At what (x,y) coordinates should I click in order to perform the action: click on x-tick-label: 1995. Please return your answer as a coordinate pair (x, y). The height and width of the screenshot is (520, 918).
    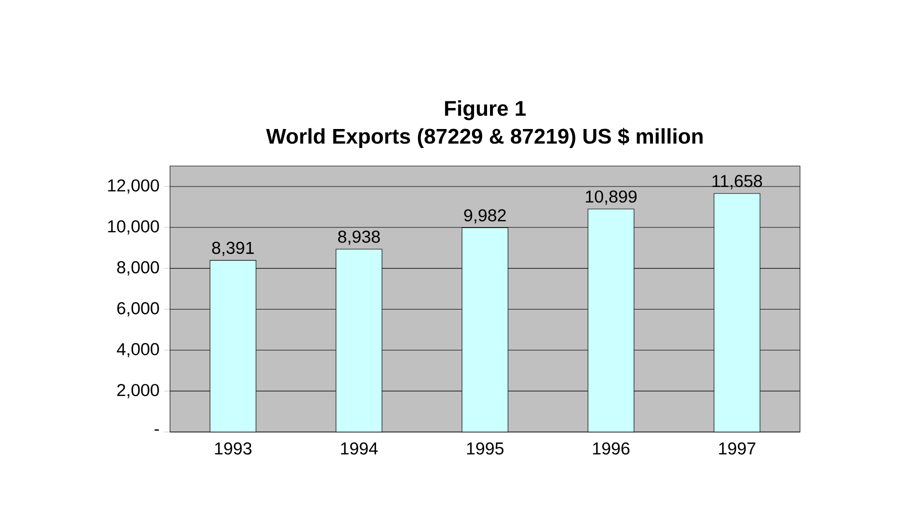
    Looking at the image, I should click on (485, 448).